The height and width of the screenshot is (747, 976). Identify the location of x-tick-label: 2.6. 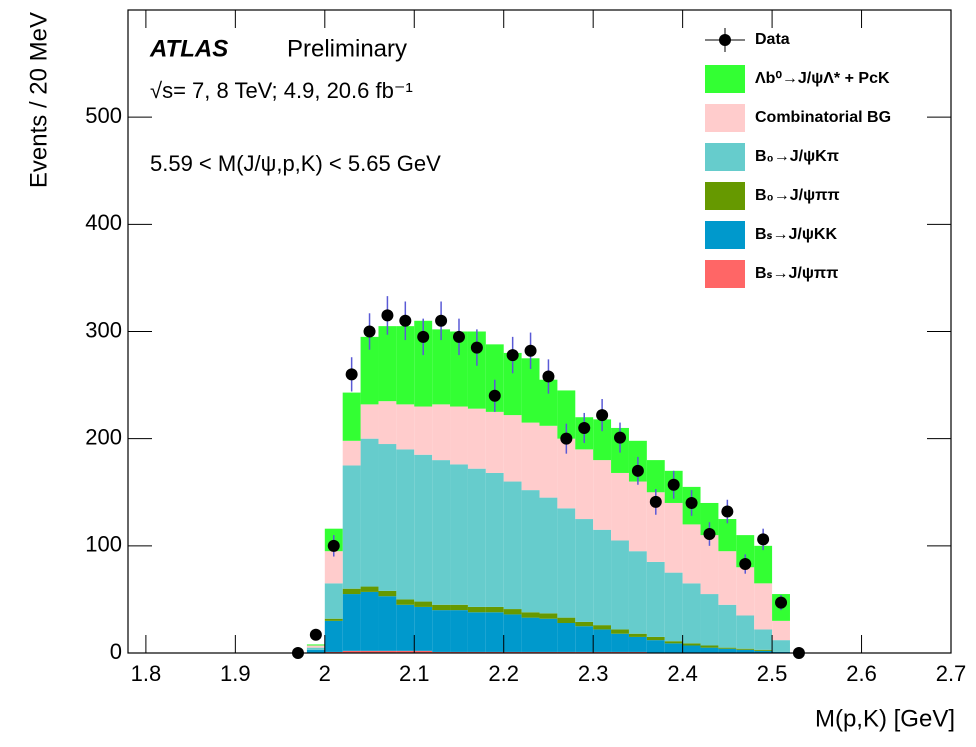
(861, 673).